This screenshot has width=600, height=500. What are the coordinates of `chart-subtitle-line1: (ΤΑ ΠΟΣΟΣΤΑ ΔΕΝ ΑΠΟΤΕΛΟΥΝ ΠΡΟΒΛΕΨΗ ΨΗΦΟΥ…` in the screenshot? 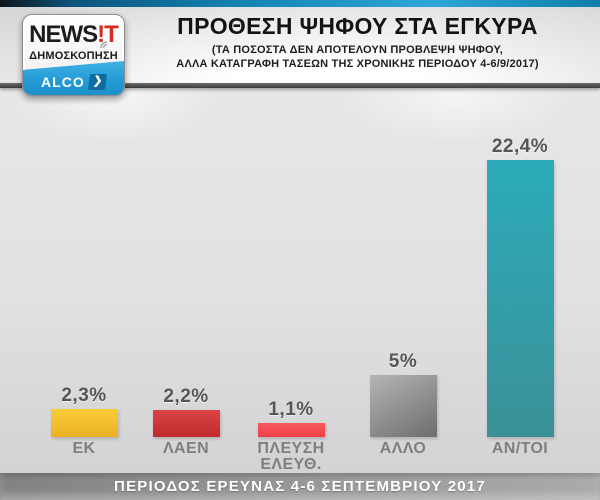 It's located at (357, 50).